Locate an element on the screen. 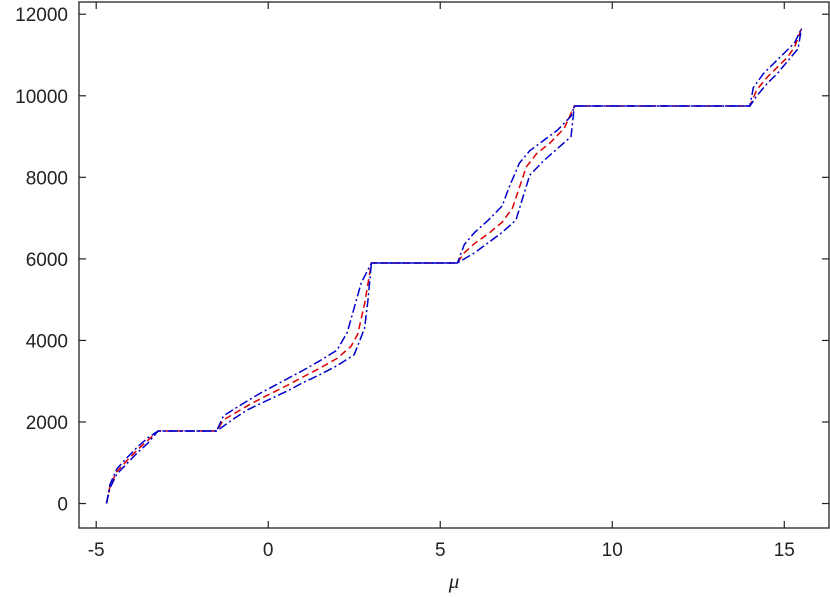  y-tick-label: 2000 is located at coordinates (47, 423).